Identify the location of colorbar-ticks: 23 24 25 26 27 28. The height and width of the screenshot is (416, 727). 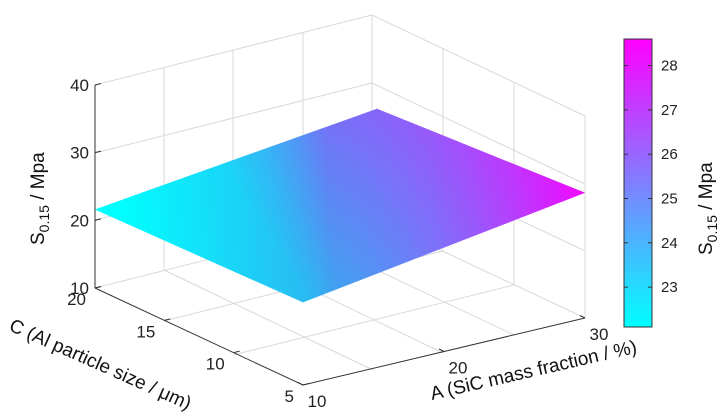
(651, 177).